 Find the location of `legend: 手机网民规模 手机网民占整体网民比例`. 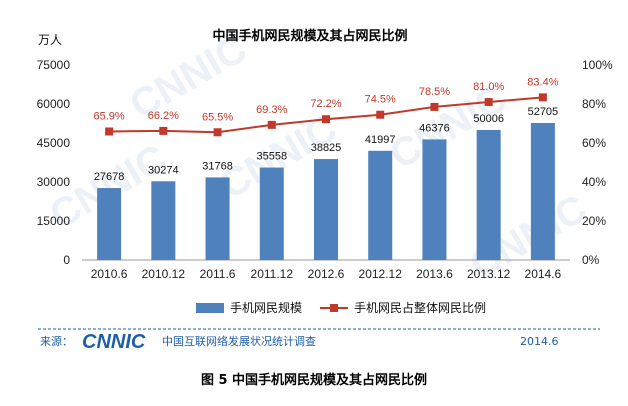

legend: 手机网民规模 手机网民占整体网民比例 is located at coordinates (341, 307).